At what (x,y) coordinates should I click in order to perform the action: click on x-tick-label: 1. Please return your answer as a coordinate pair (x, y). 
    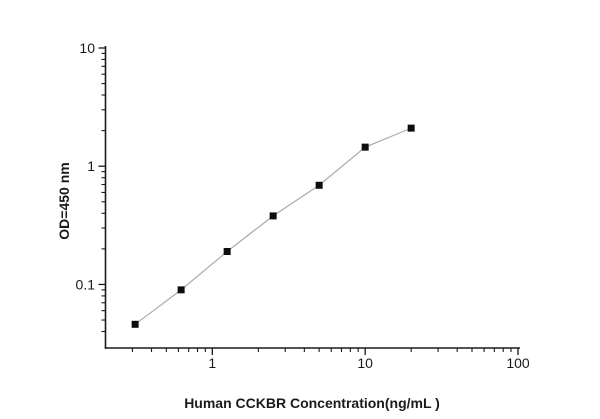
    Looking at the image, I should click on (212, 363).